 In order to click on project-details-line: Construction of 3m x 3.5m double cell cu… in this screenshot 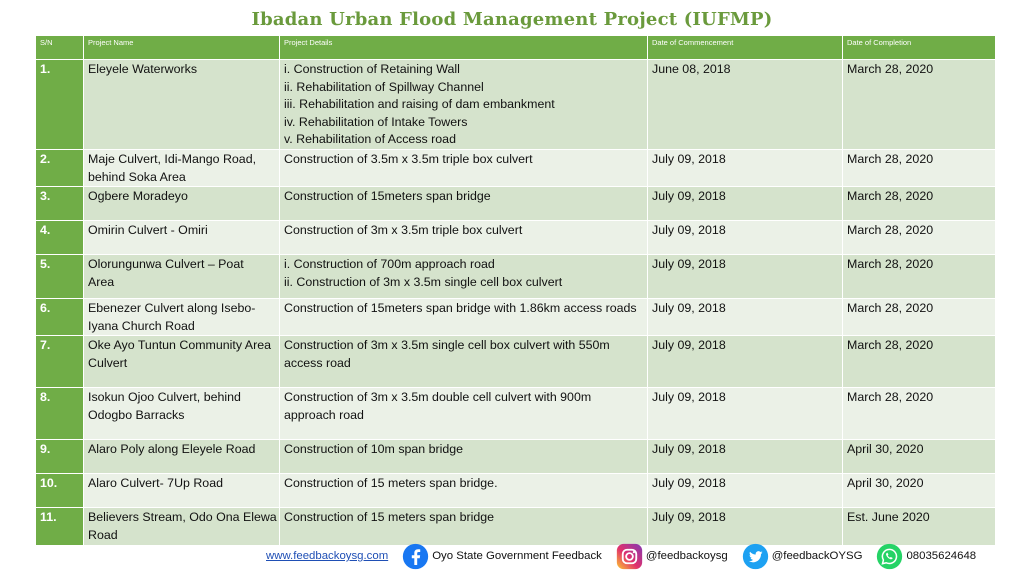, I will do `click(438, 397)`.